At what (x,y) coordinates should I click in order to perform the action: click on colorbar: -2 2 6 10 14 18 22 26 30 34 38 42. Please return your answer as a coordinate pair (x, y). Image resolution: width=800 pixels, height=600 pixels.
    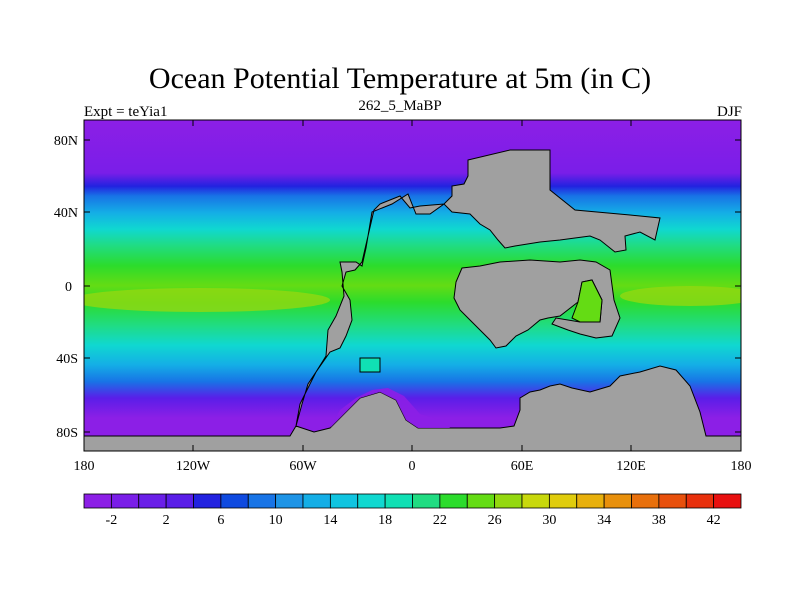
    Looking at the image, I should click on (412, 510).